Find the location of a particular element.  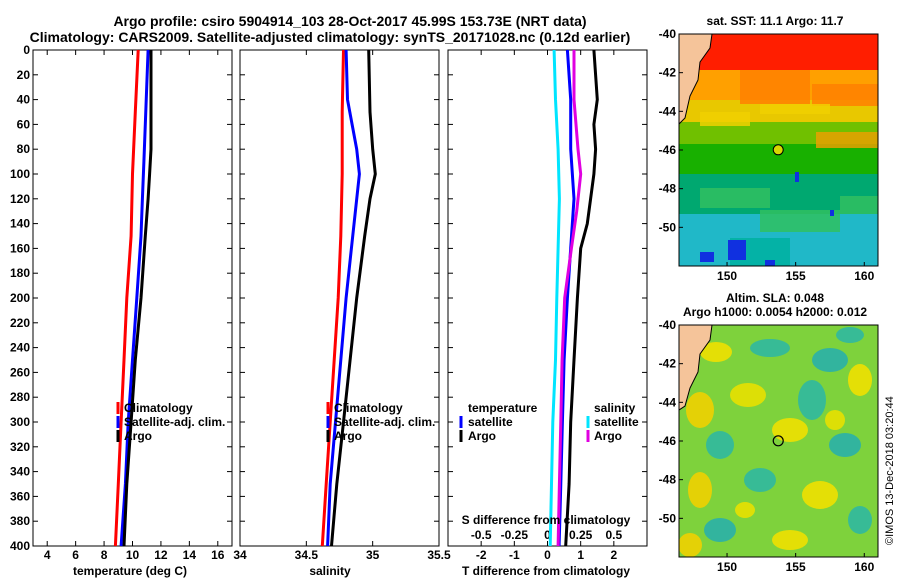

x-tick-label: 16 is located at coordinates (218, 555).